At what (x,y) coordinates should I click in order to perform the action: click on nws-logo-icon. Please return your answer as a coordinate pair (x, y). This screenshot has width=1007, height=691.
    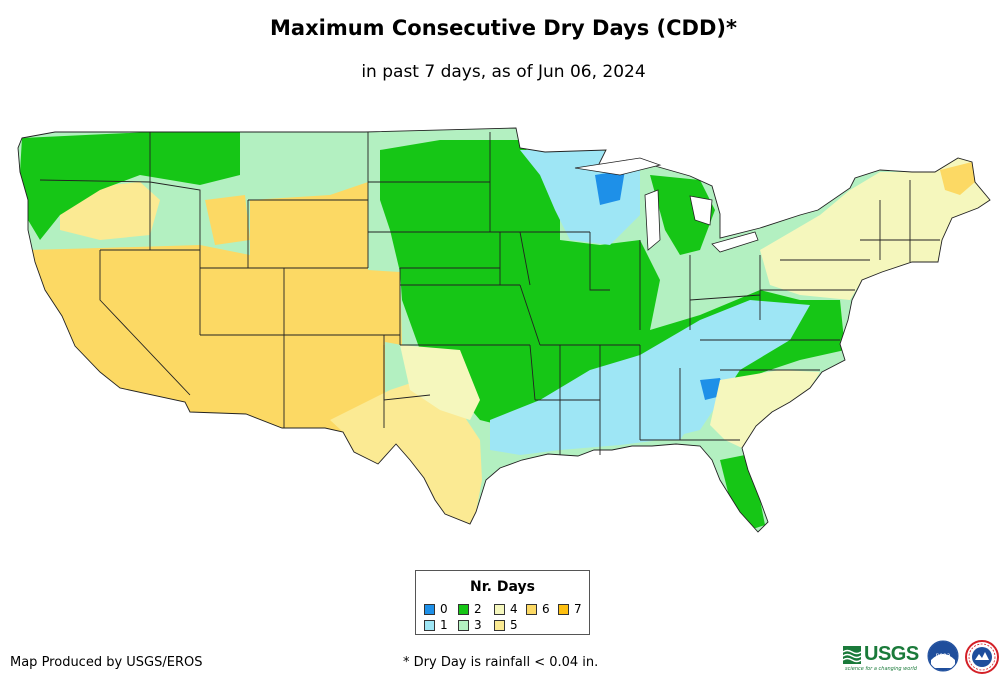
    Looking at the image, I should click on (982, 657).